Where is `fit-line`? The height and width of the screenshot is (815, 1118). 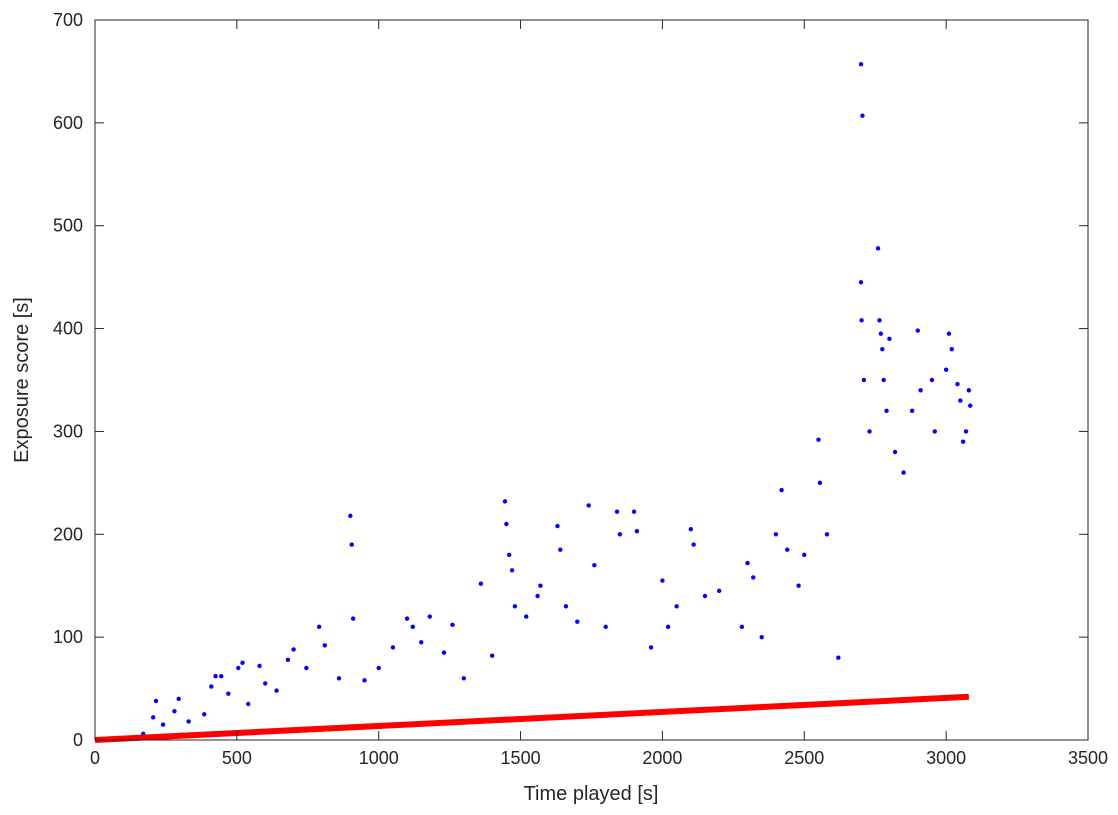 fit-line is located at coordinates (531, 718).